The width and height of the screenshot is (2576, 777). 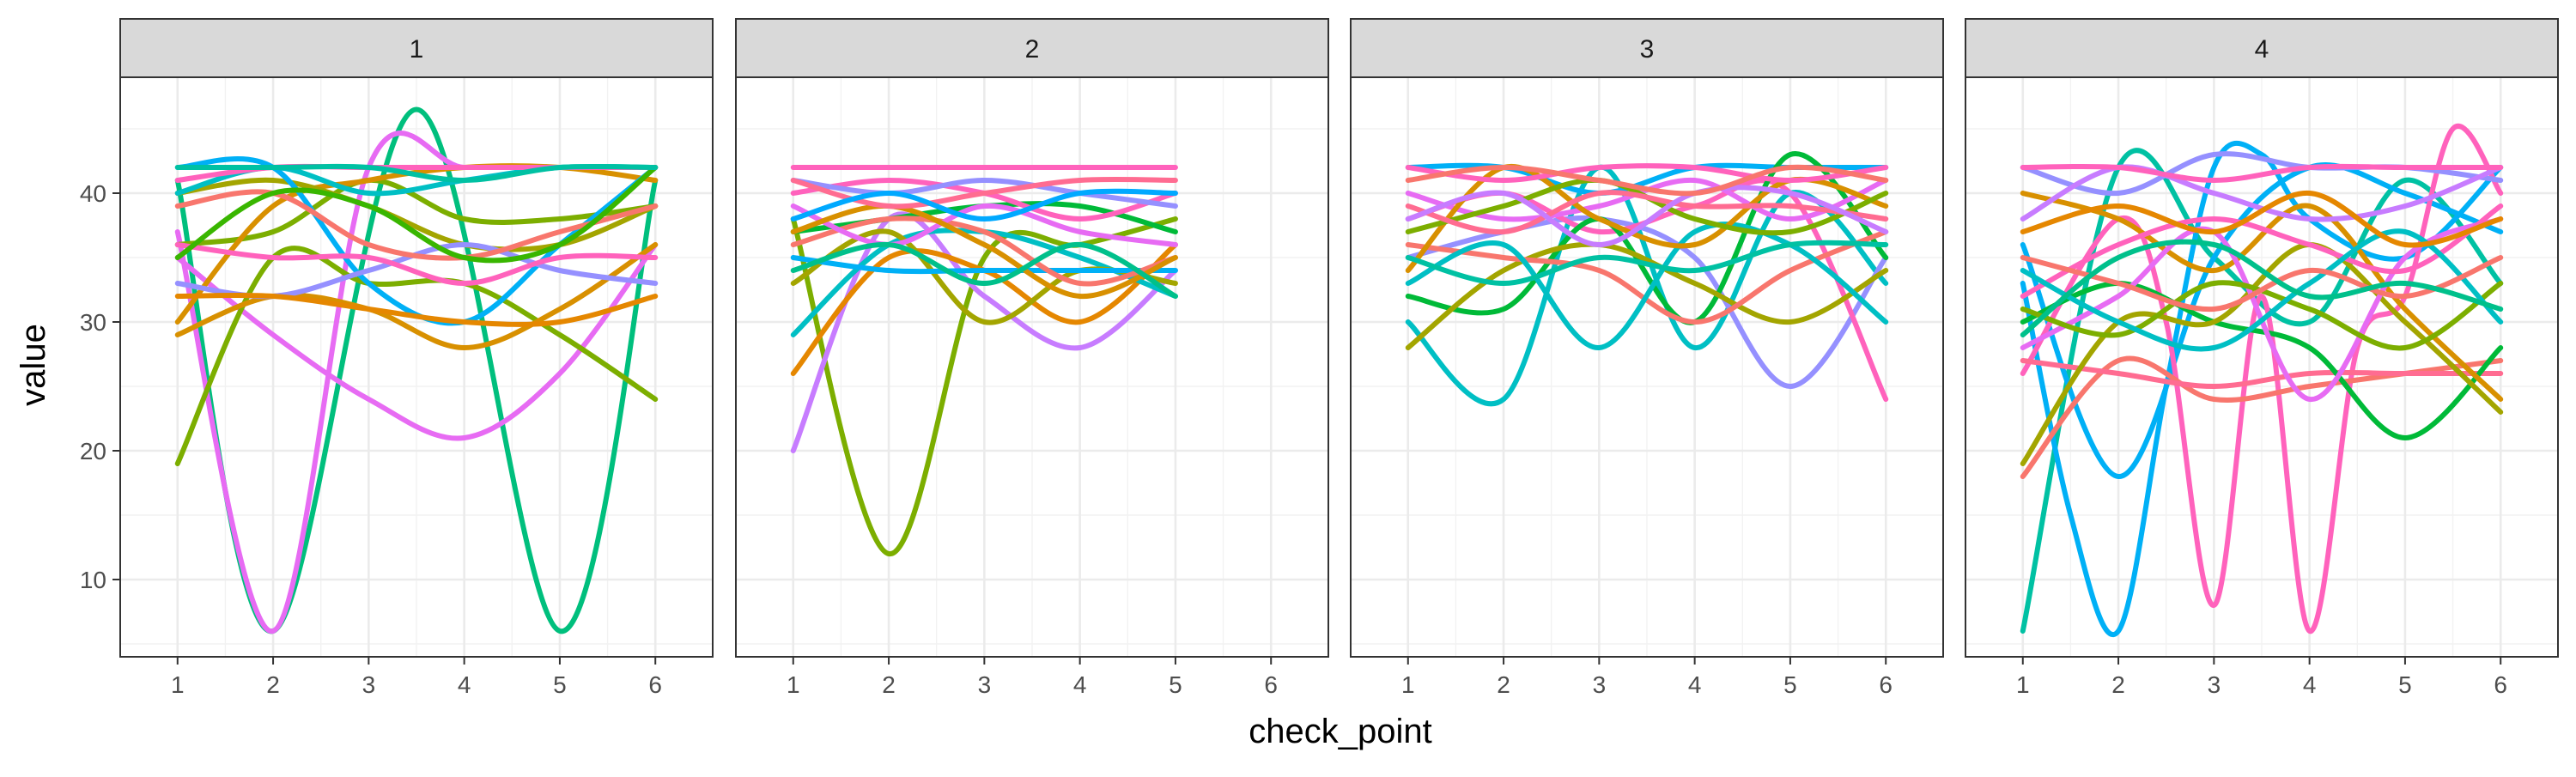 I want to click on y-tick-label: 10, so click(x=93, y=580).